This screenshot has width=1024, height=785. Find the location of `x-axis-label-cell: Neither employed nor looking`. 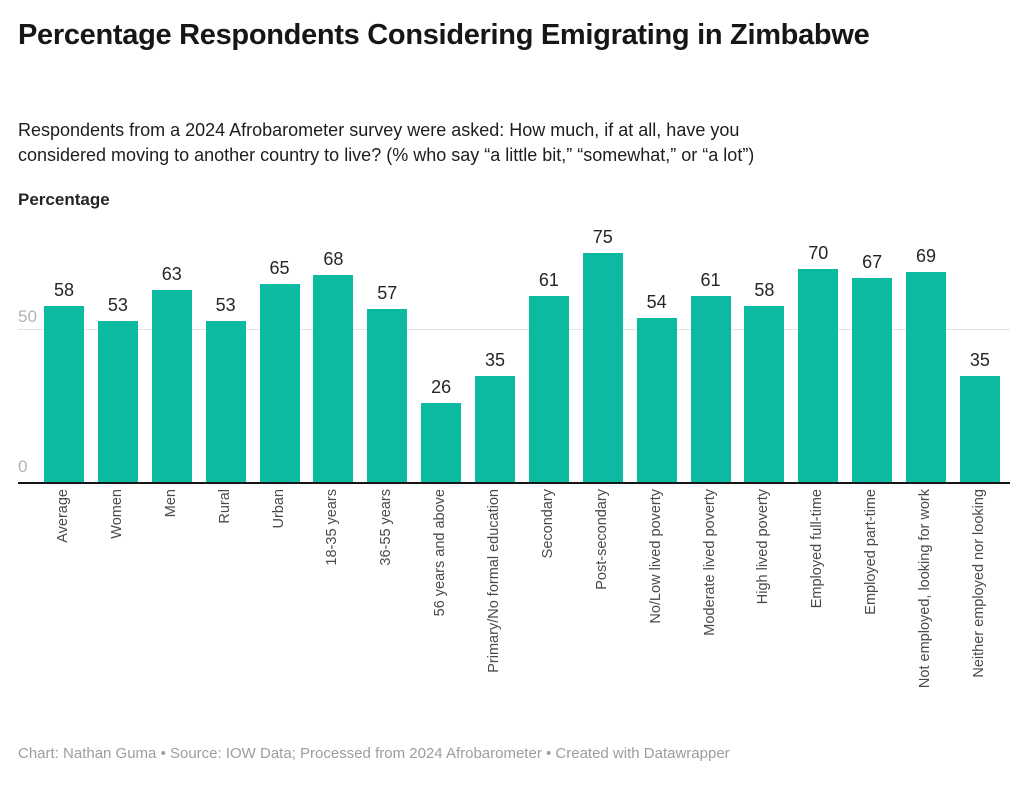

x-axis-label-cell: Neither employed nor looking is located at coordinates (980, 605).